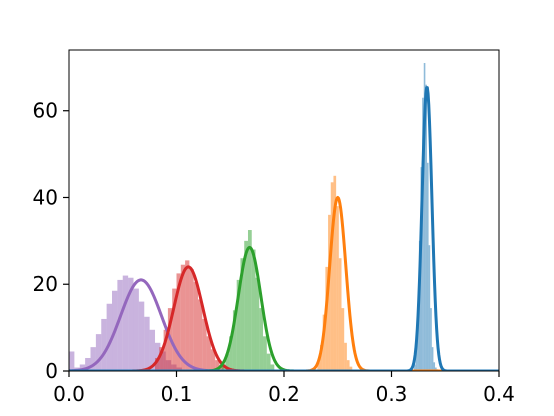 The image size is (554, 416). I want to click on x-tick-label: 0.2, so click(284, 394).